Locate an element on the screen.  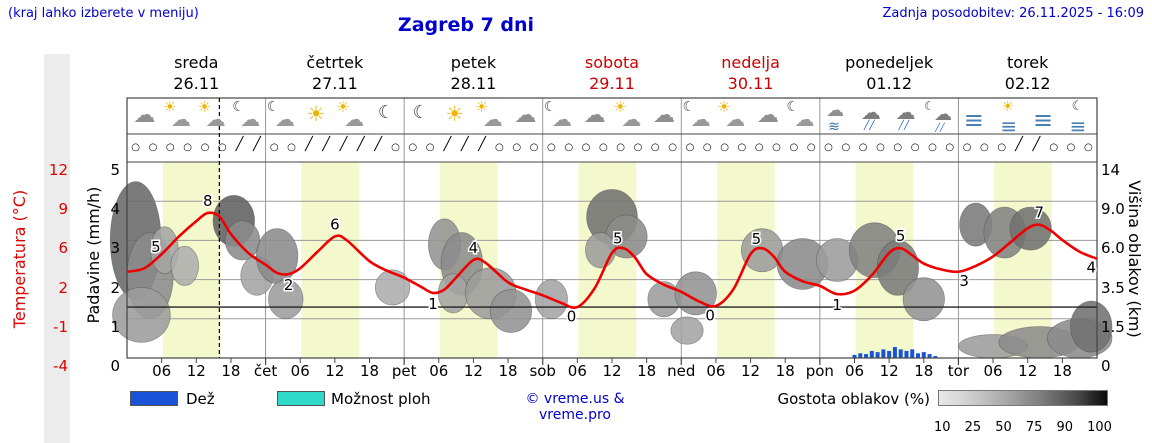
day-name: sreda is located at coordinates (196, 62).